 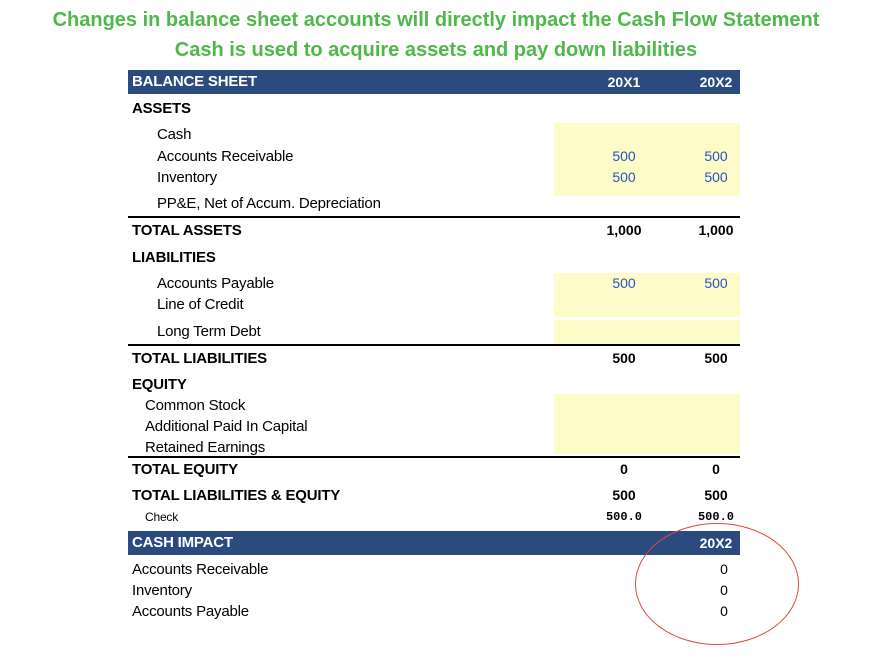 What do you see at coordinates (434, 156) in the screenshot?
I see `accounts-receivable-row: Accounts Receivable 500 500` at bounding box center [434, 156].